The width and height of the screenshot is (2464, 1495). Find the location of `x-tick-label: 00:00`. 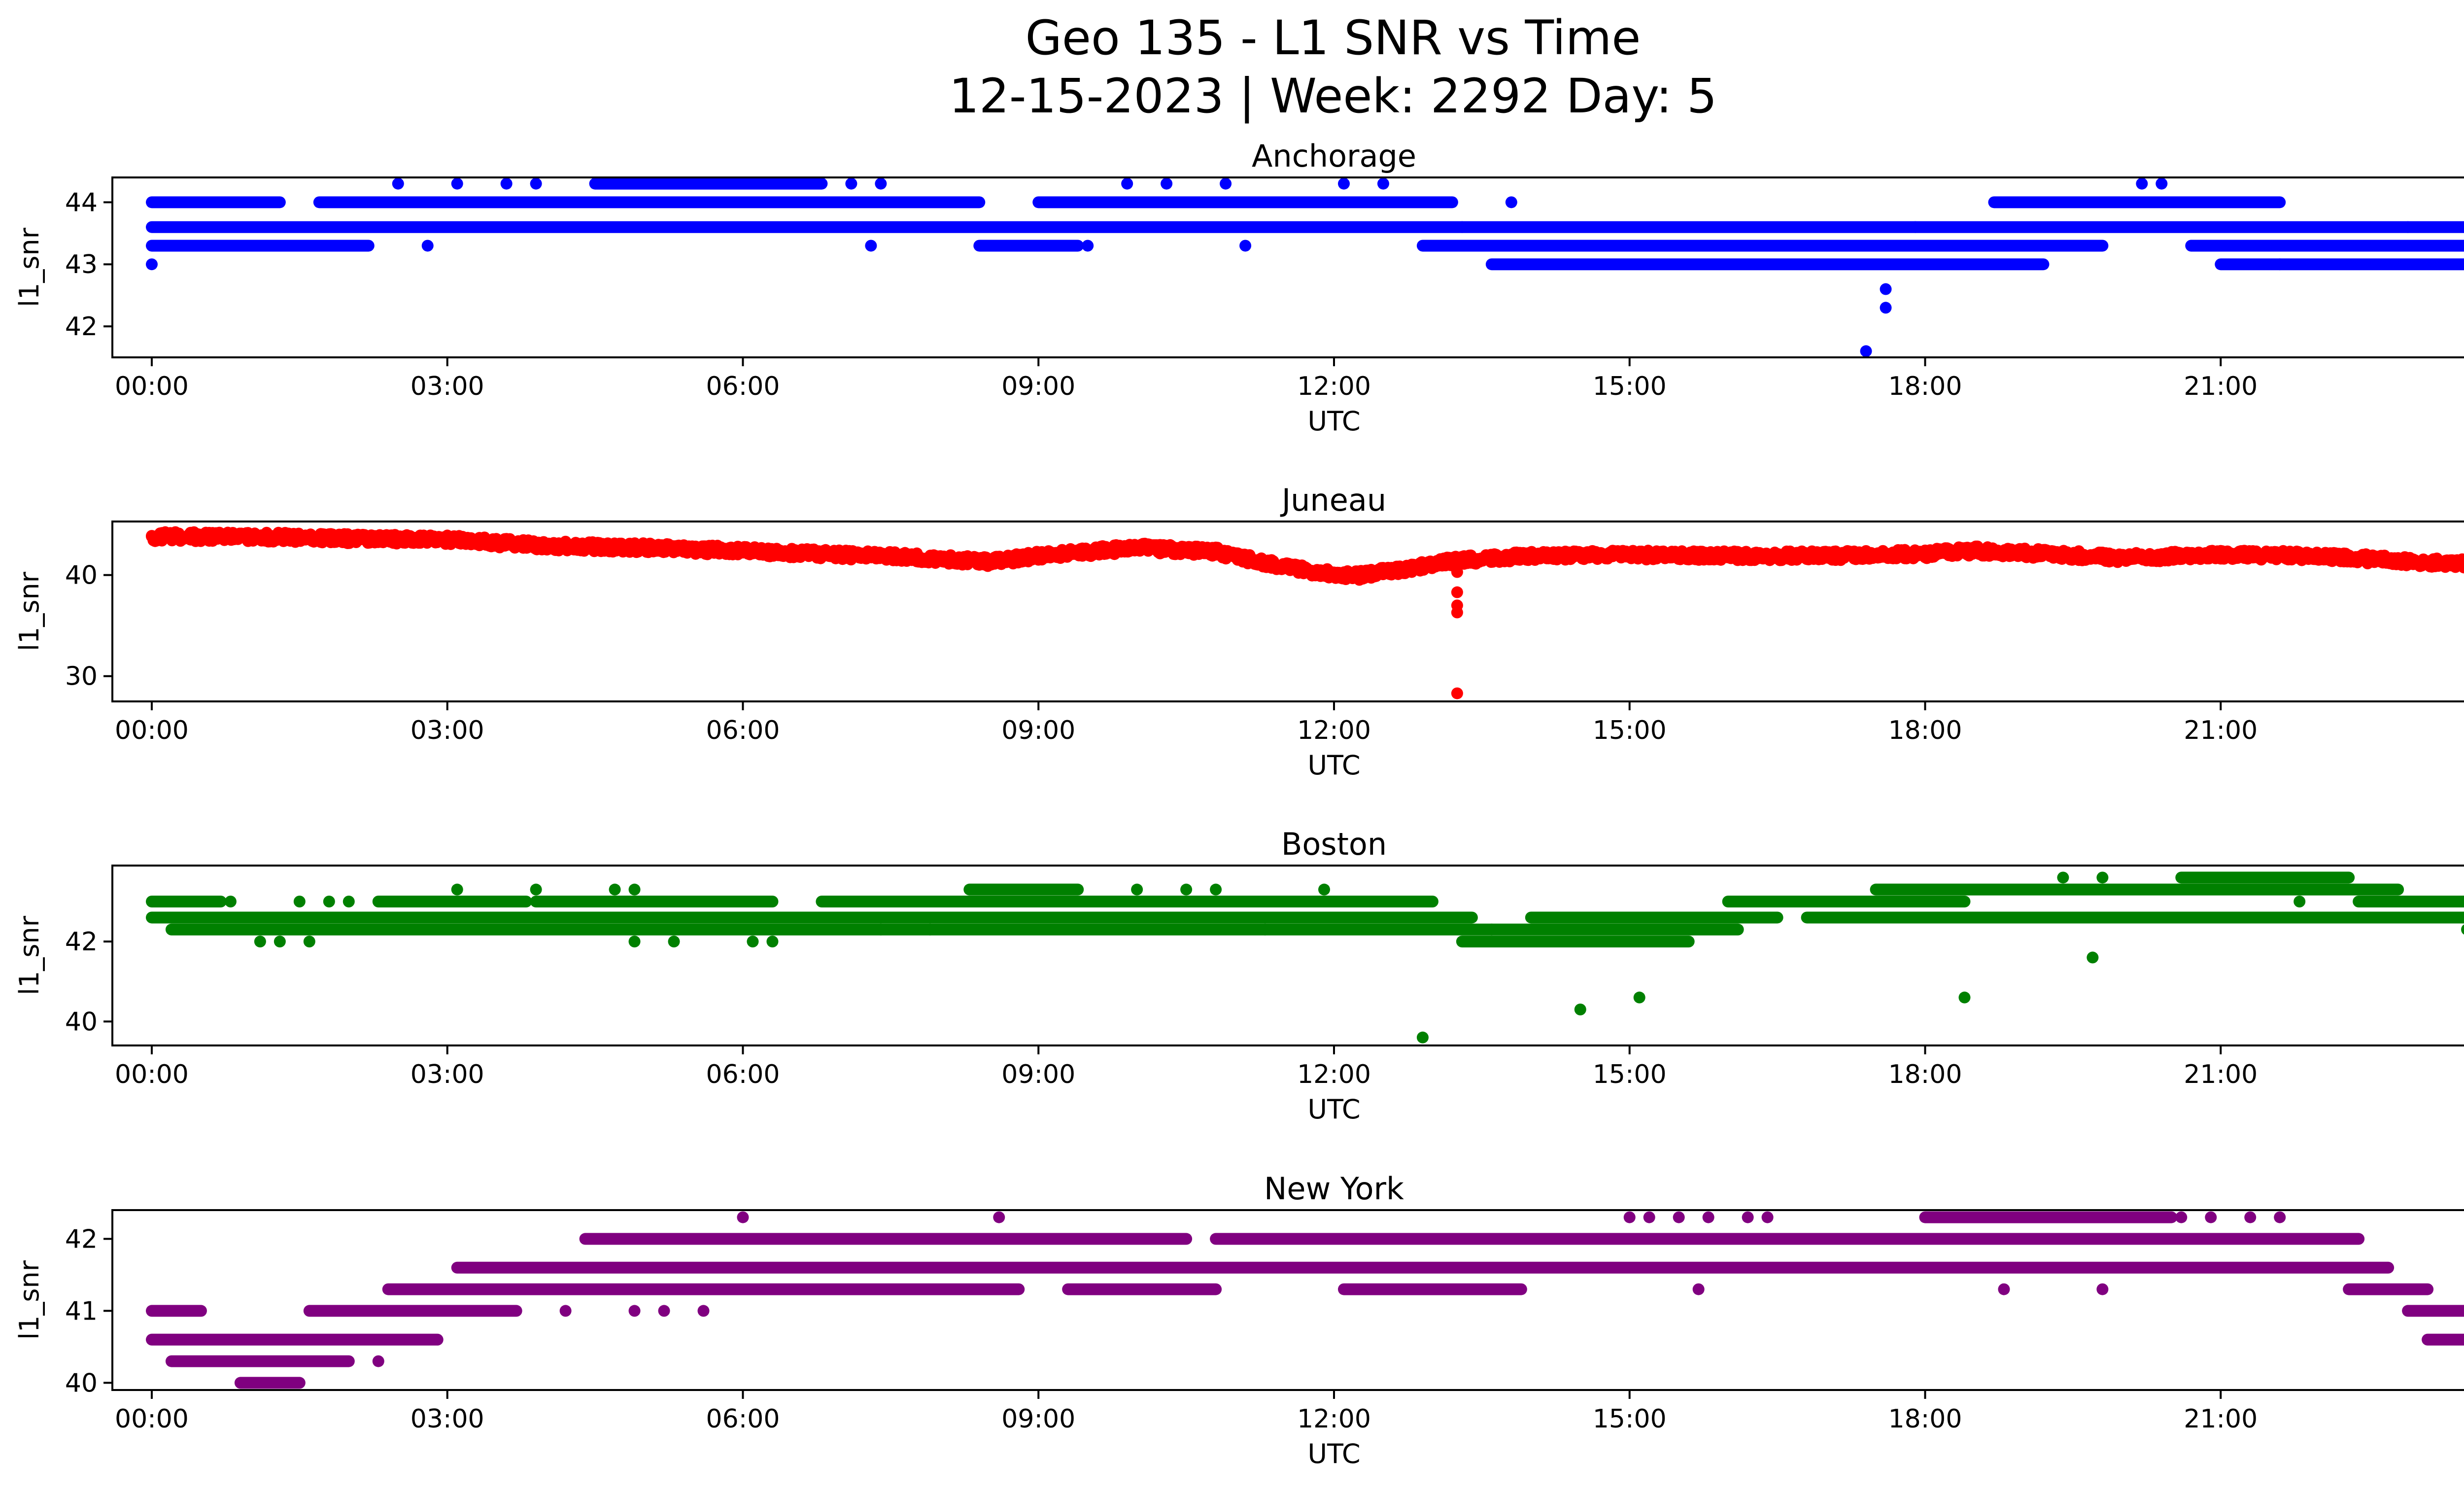

x-tick-label: 00:00 is located at coordinates (152, 386).